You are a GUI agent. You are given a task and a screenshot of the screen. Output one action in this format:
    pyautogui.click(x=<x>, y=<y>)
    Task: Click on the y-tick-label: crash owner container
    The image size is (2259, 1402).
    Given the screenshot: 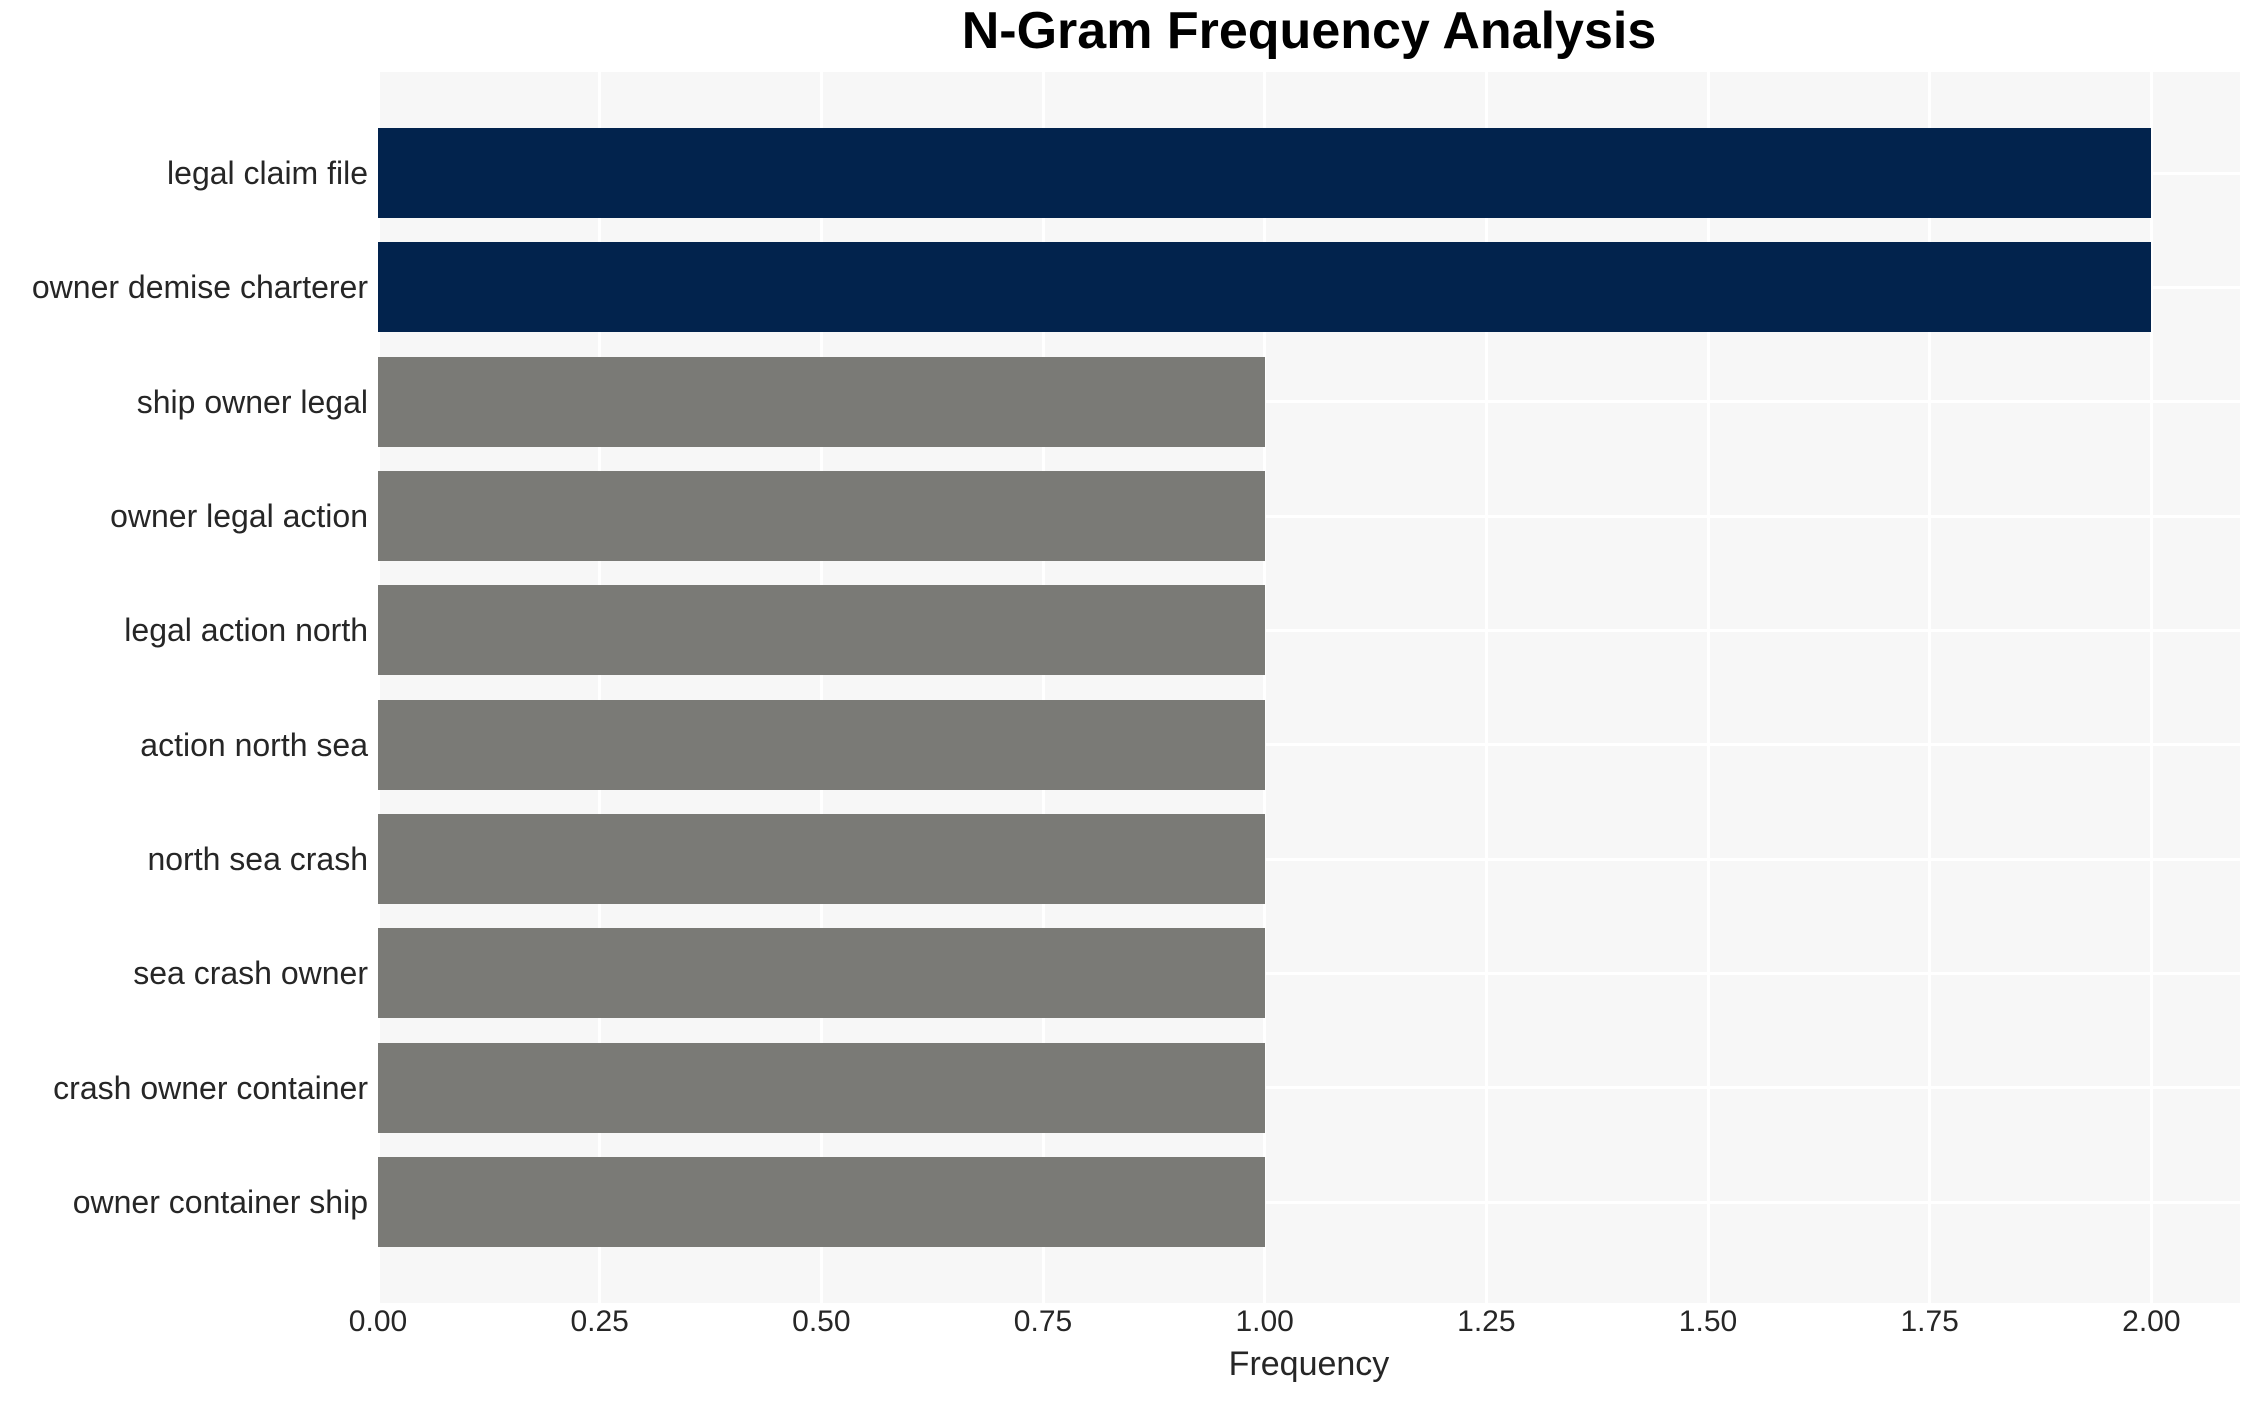 What is the action you would take?
    pyautogui.click(x=210, y=1087)
    